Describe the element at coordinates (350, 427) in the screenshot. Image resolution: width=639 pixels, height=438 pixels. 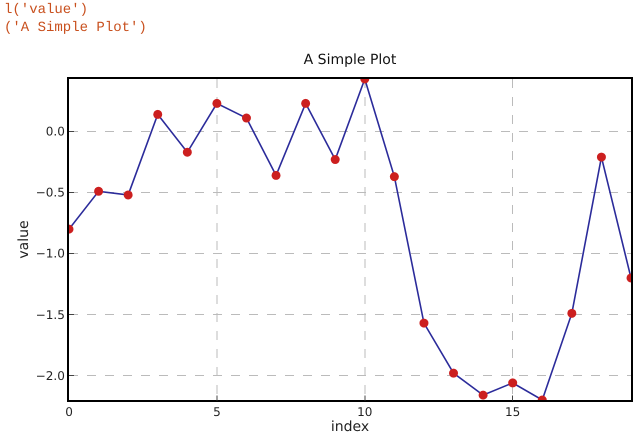
I see `x-axis-title: index` at that location.